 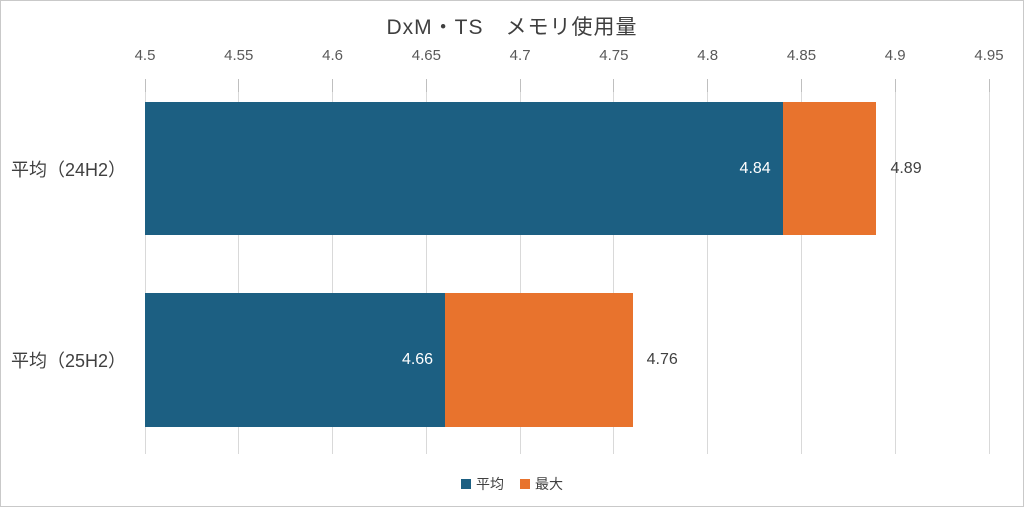 What do you see at coordinates (466, 484) in the screenshot?
I see `legend-swatch-avg` at bounding box center [466, 484].